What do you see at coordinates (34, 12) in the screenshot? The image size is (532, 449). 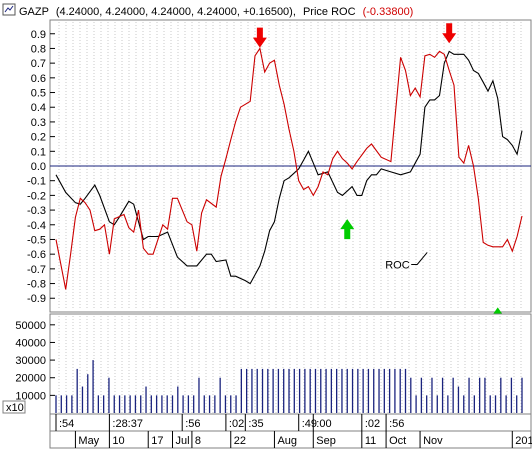 I see `header-symbol: GAZP` at bounding box center [34, 12].